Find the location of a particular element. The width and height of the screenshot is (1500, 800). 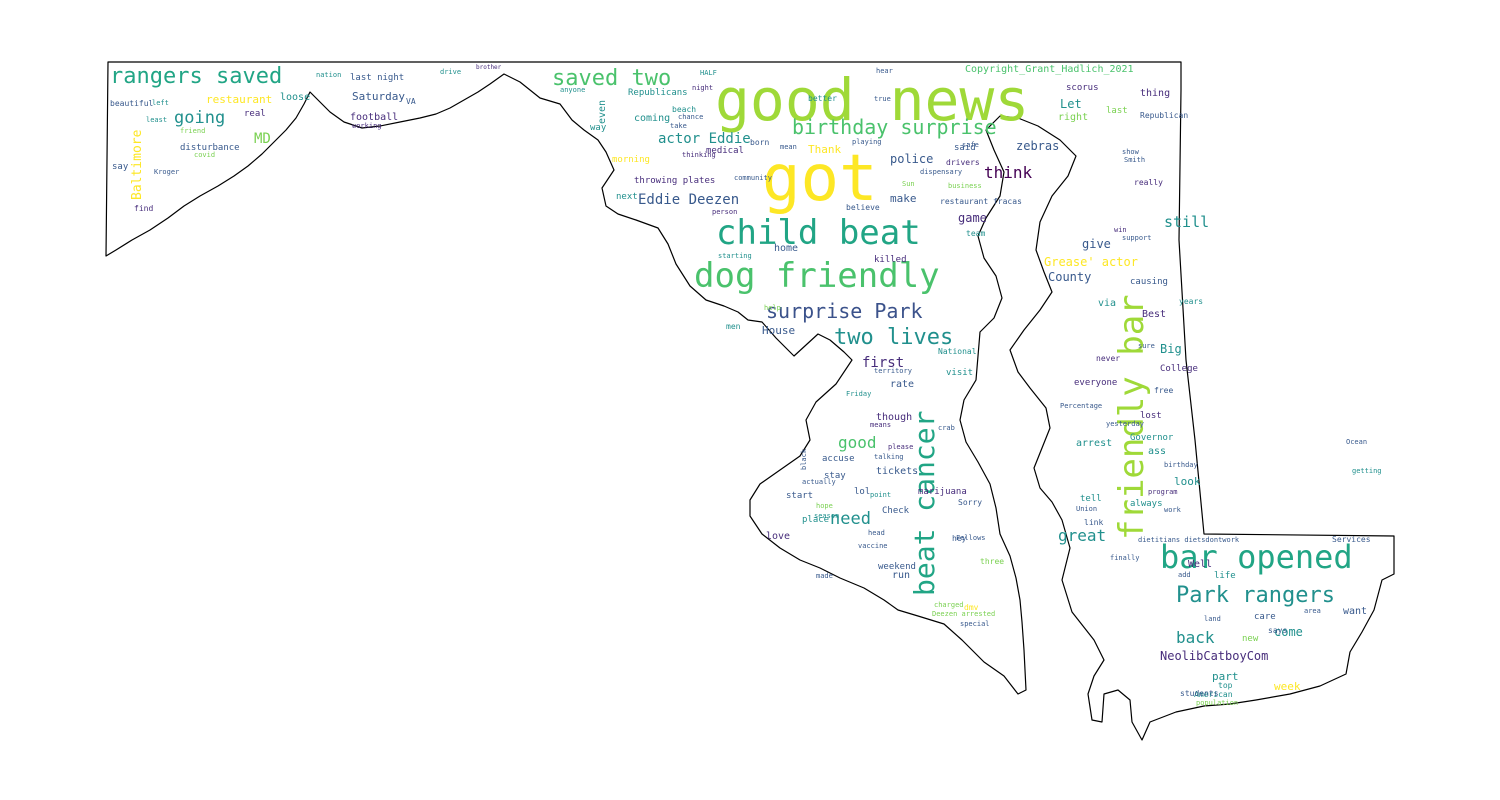

word-loose: loose is located at coordinates (295, 97).